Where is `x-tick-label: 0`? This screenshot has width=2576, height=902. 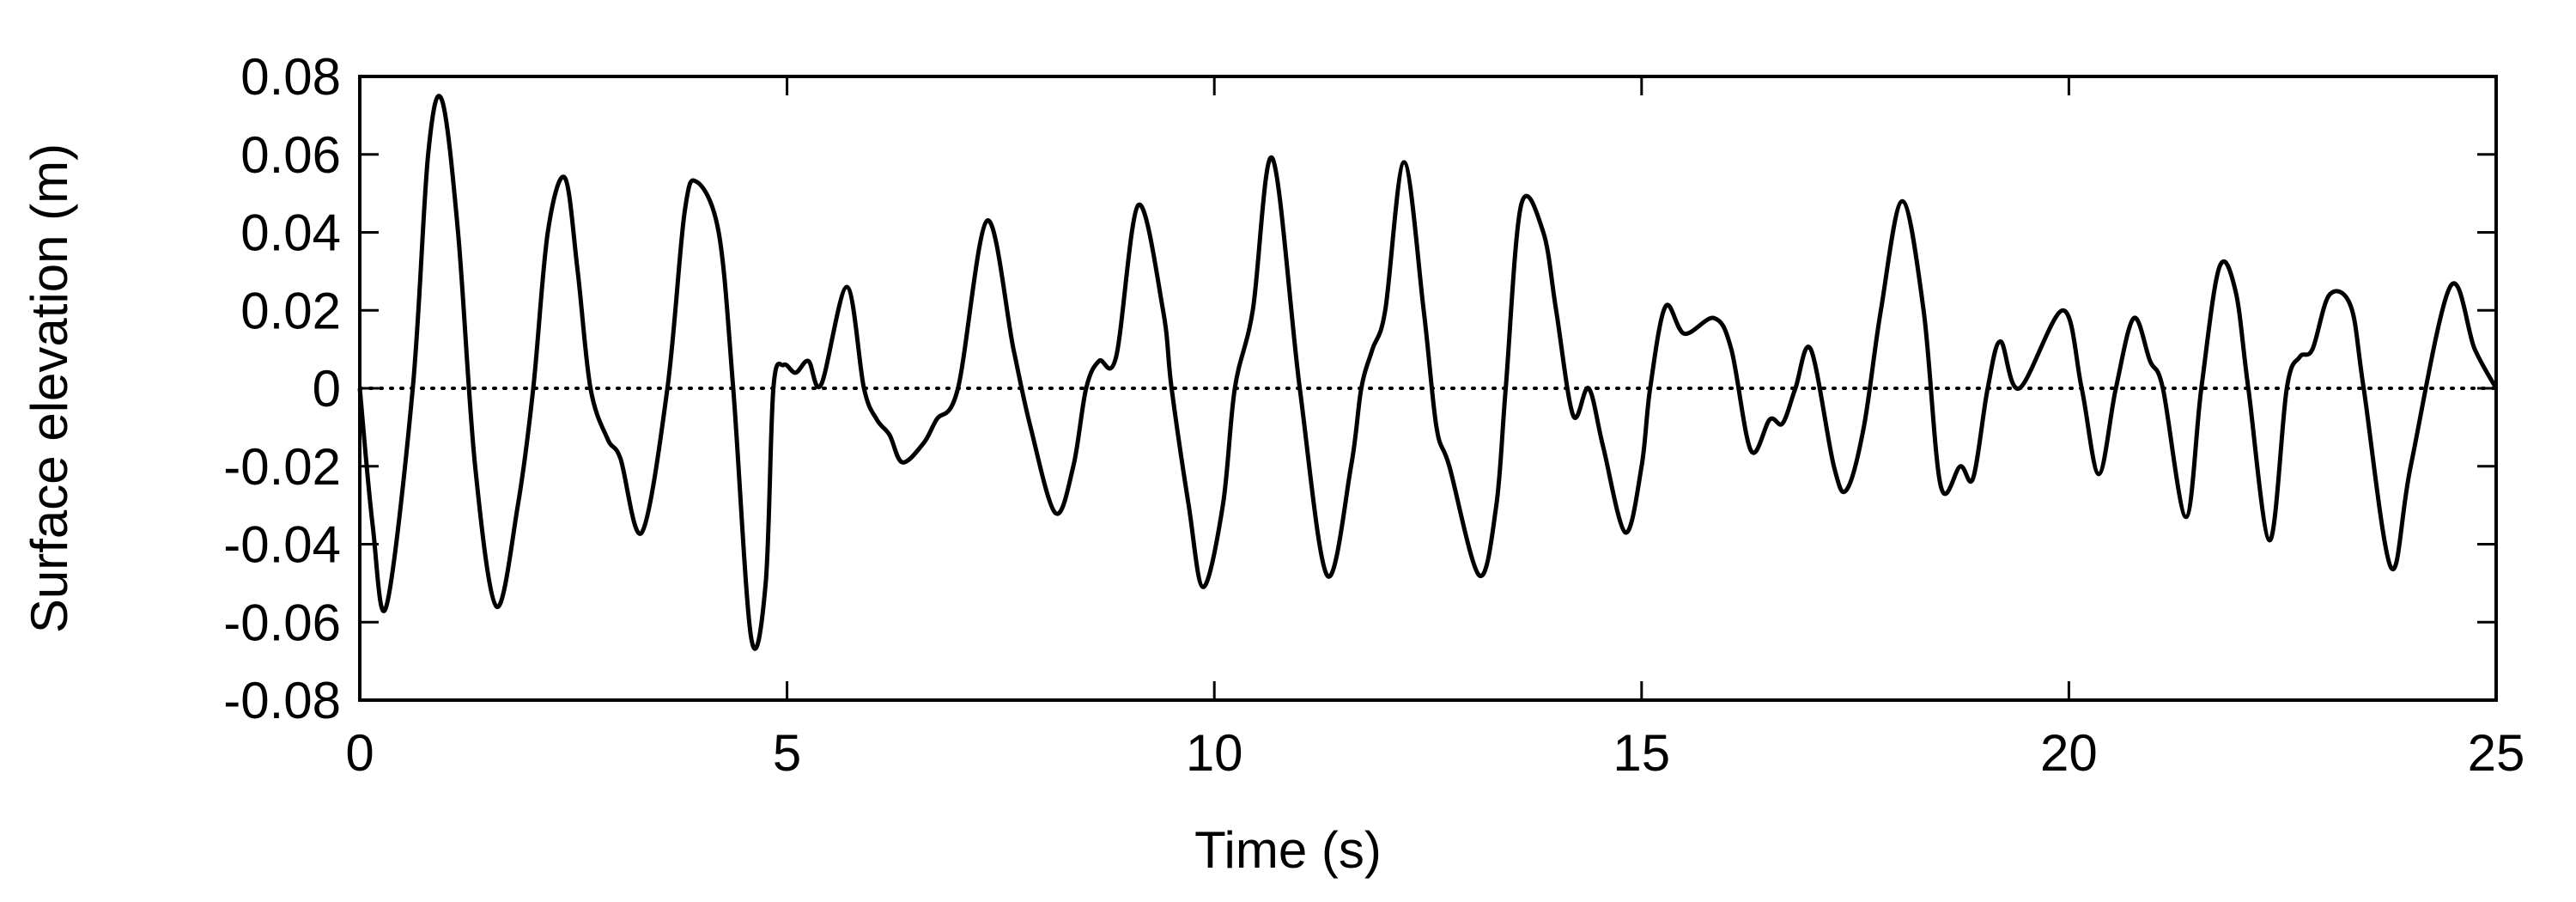 x-tick-label: 0 is located at coordinates (359, 753).